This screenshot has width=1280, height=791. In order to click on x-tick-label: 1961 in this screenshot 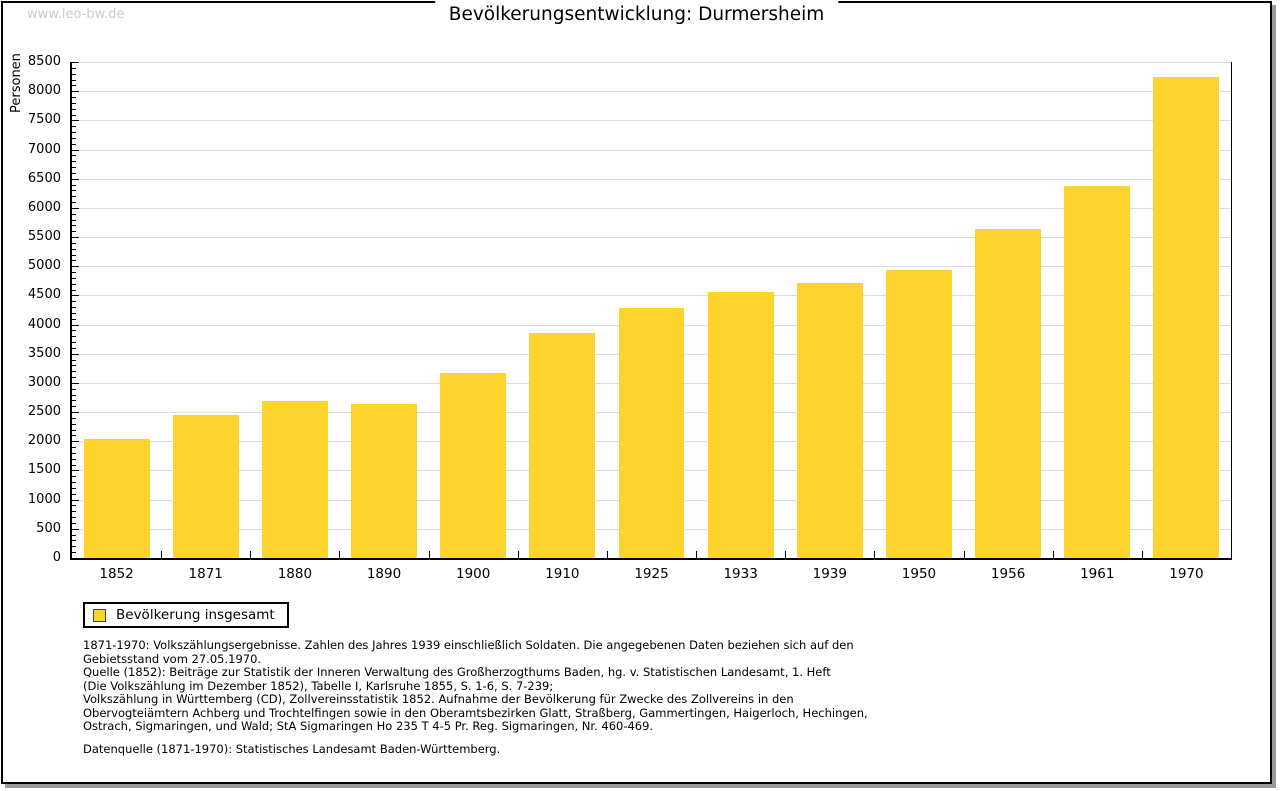, I will do `click(1097, 574)`.